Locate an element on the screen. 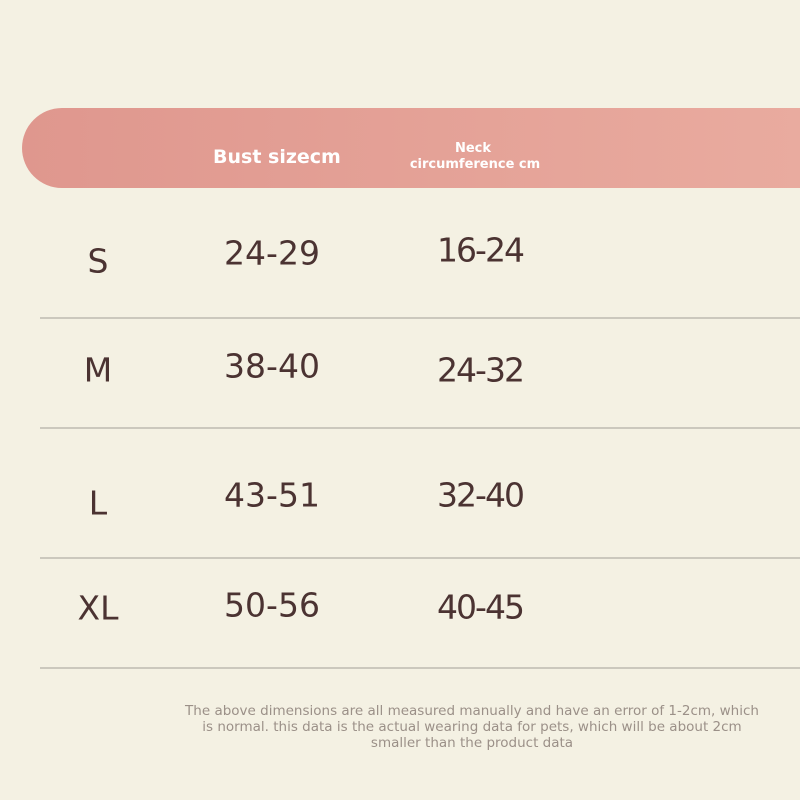 This screenshot has height=800, width=800. bust-value: 43-51 is located at coordinates (272, 495).